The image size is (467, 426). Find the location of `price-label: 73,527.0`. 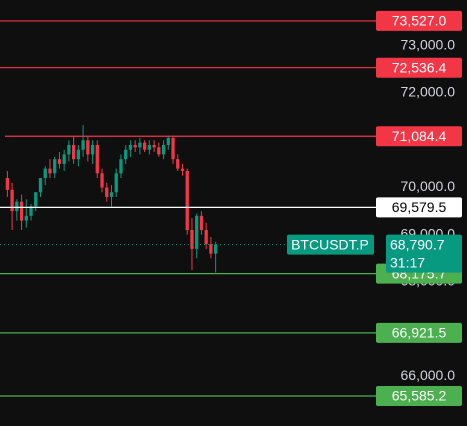

price-label: 73,527.0 is located at coordinates (419, 21).